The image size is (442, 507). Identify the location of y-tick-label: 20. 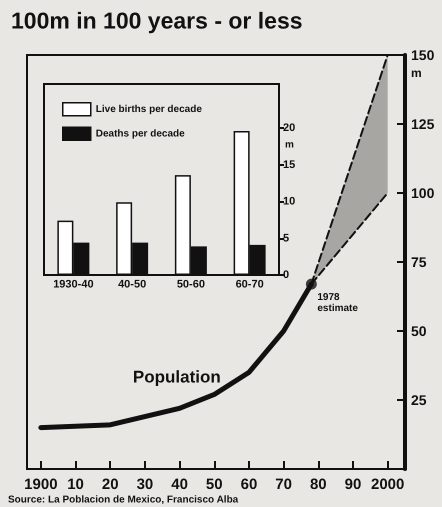
(289, 128).